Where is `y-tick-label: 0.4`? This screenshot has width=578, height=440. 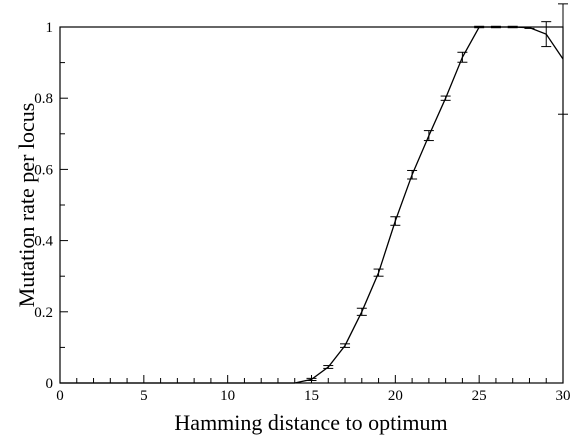 y-tick-label: 0.4 is located at coordinates (43, 242).